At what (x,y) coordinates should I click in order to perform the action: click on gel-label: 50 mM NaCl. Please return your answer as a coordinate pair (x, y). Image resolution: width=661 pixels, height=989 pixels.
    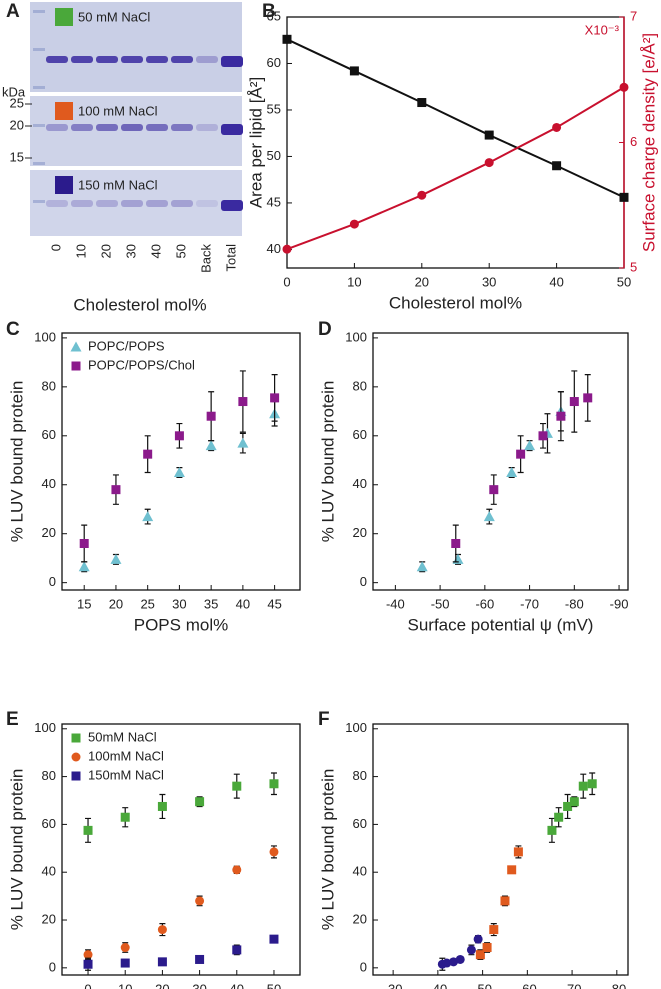
    Looking at the image, I should click on (114, 16).